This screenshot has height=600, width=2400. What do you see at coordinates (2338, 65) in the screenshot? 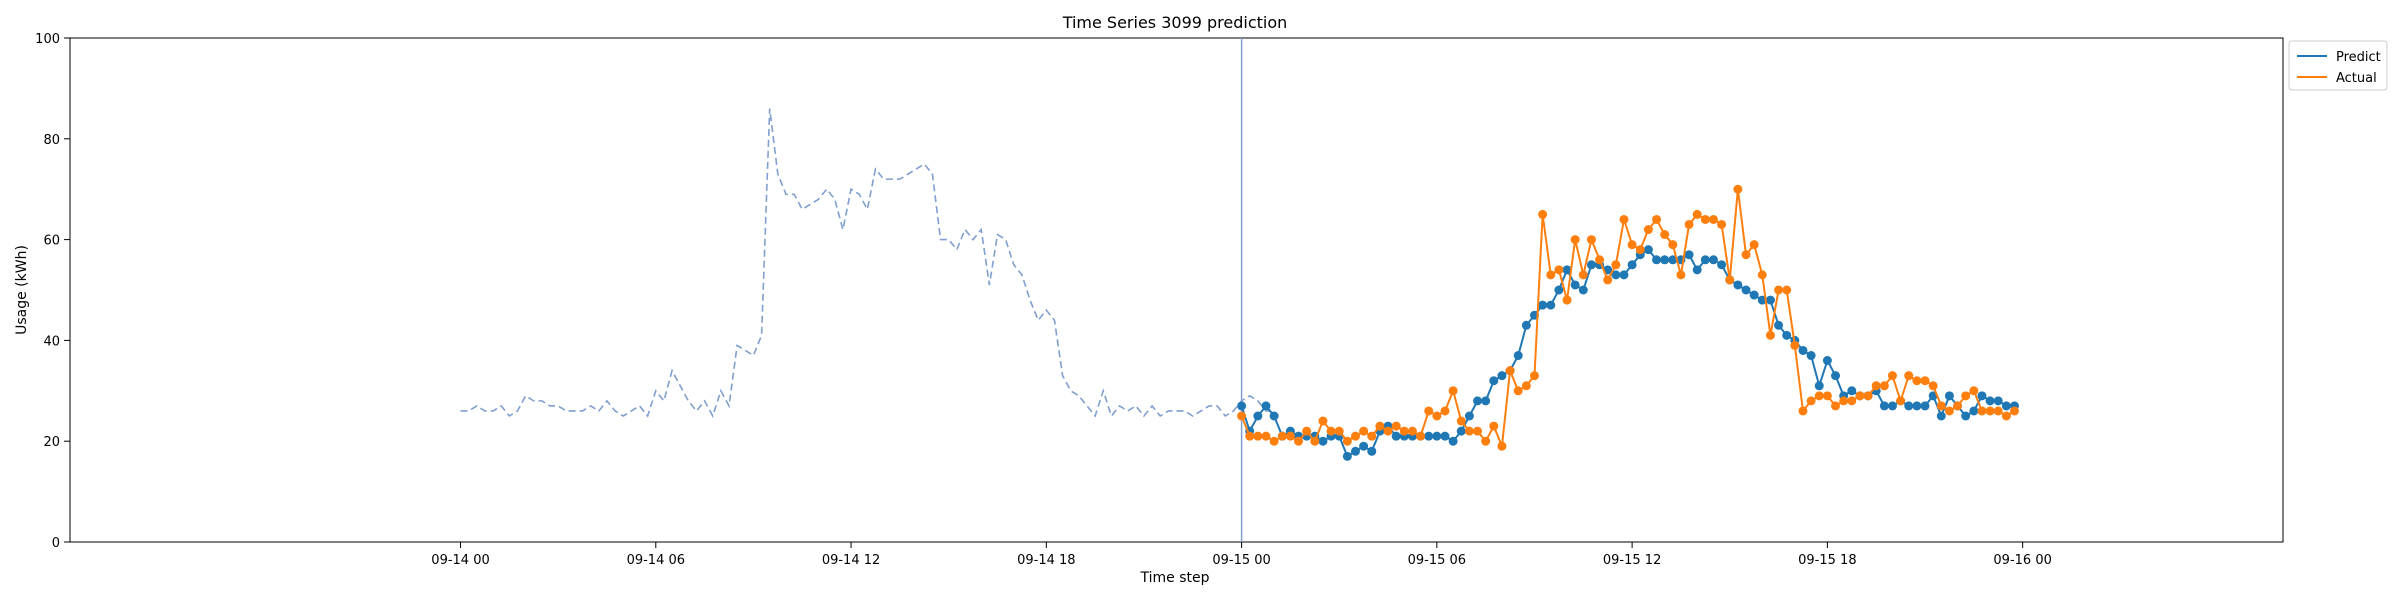
I see `legend: Predict Actual` at bounding box center [2338, 65].